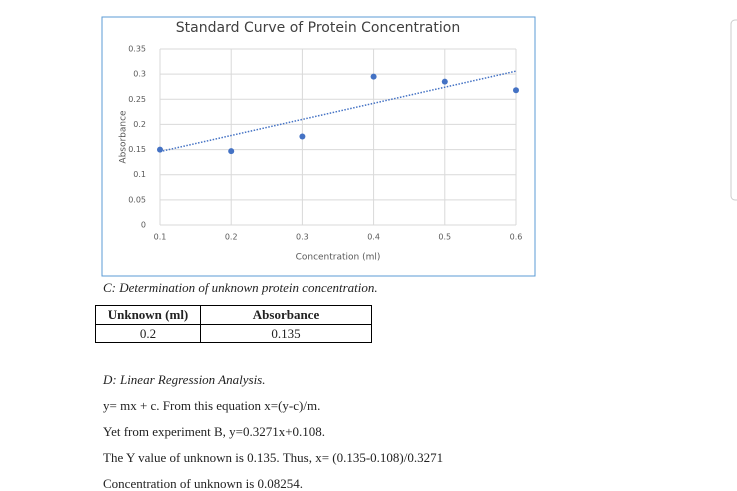  Describe the element at coordinates (139, 74) in the screenshot. I see `y-tick-label: 0.3` at that location.